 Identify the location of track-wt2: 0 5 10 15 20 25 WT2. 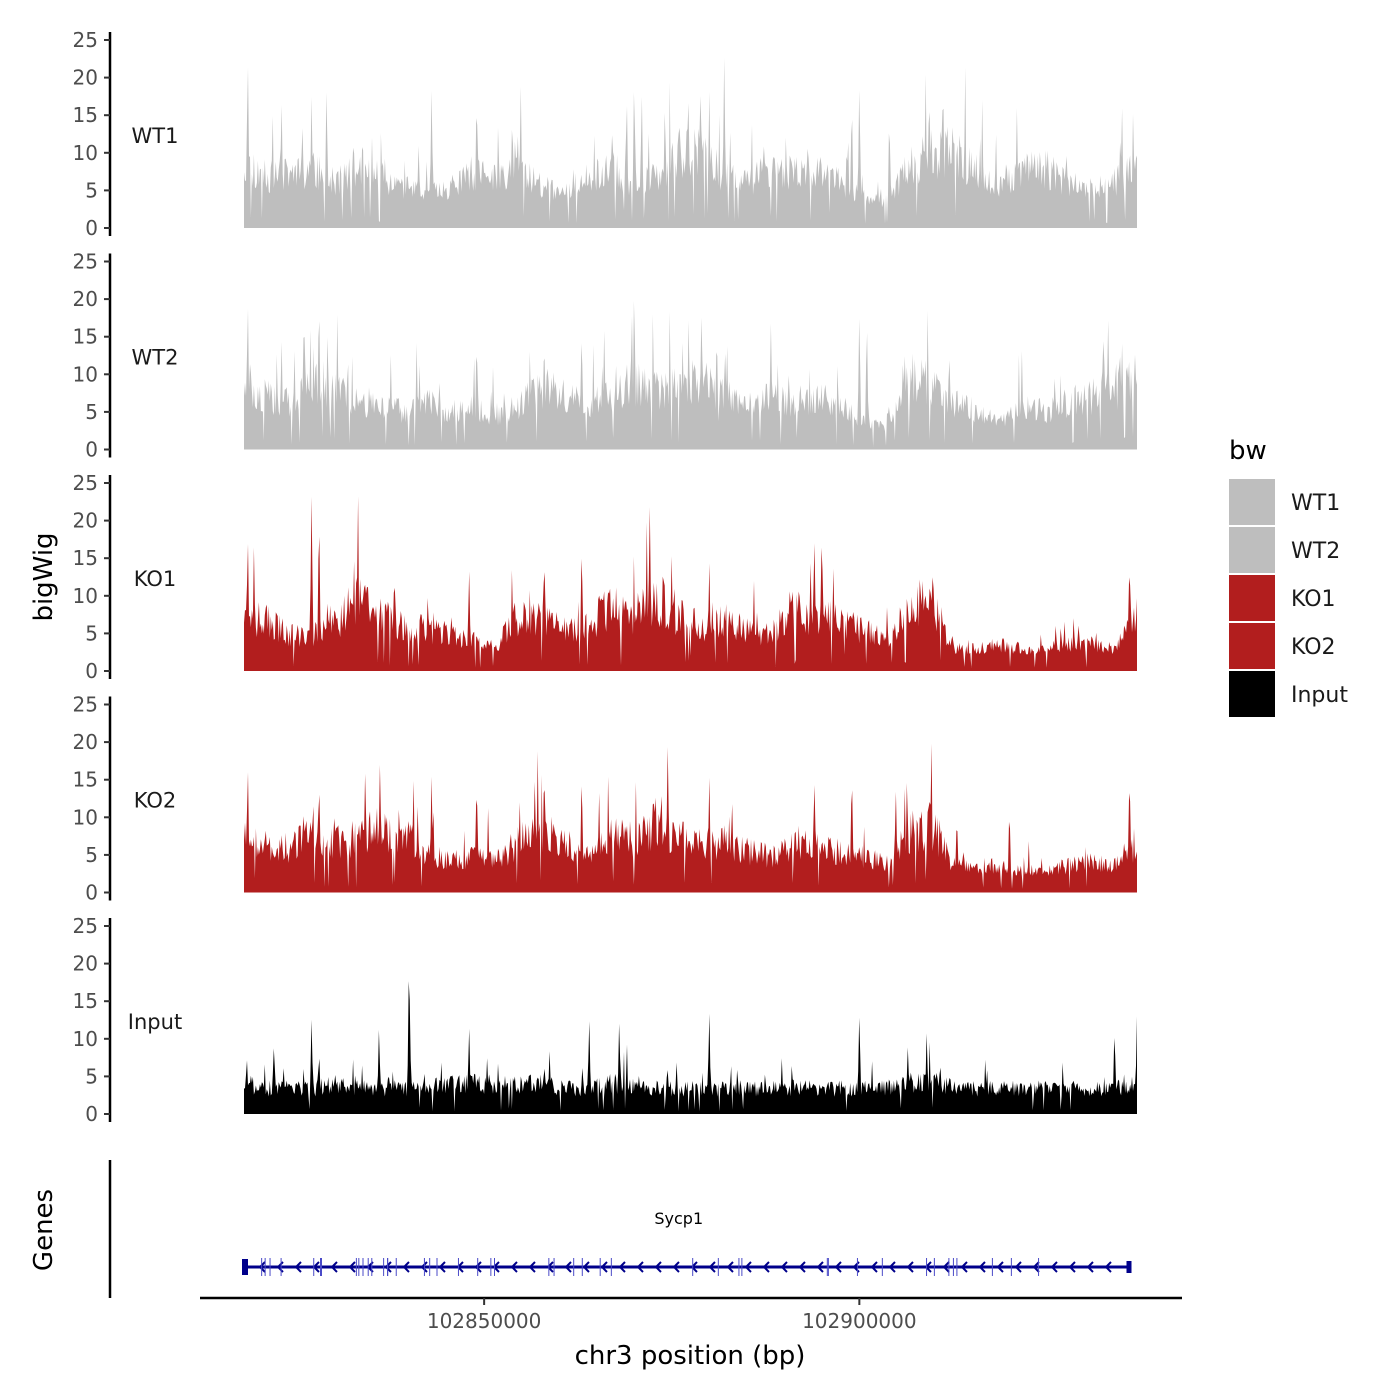
(605, 356).